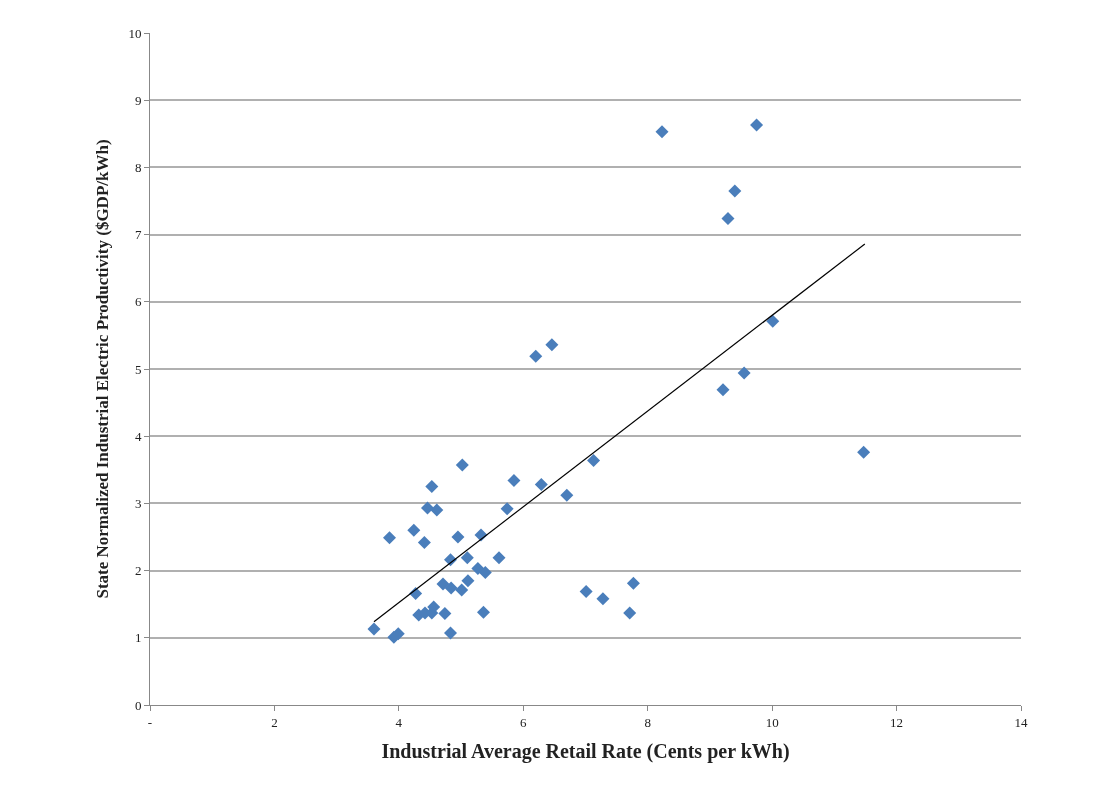 The image size is (1111, 789). What do you see at coordinates (150, 722) in the screenshot?
I see `x-tick-label: -` at bounding box center [150, 722].